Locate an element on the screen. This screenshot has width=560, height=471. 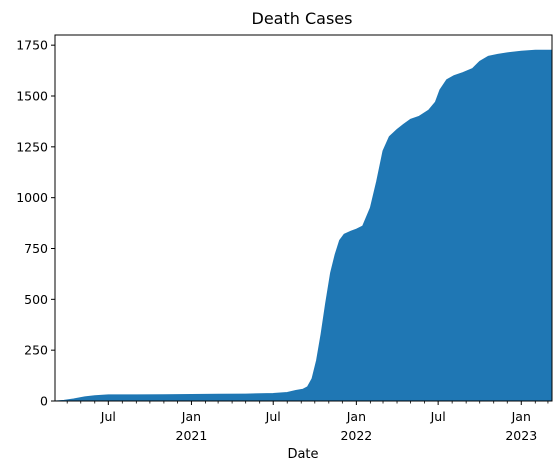
y-tick-label: 750 is located at coordinates (36, 248).